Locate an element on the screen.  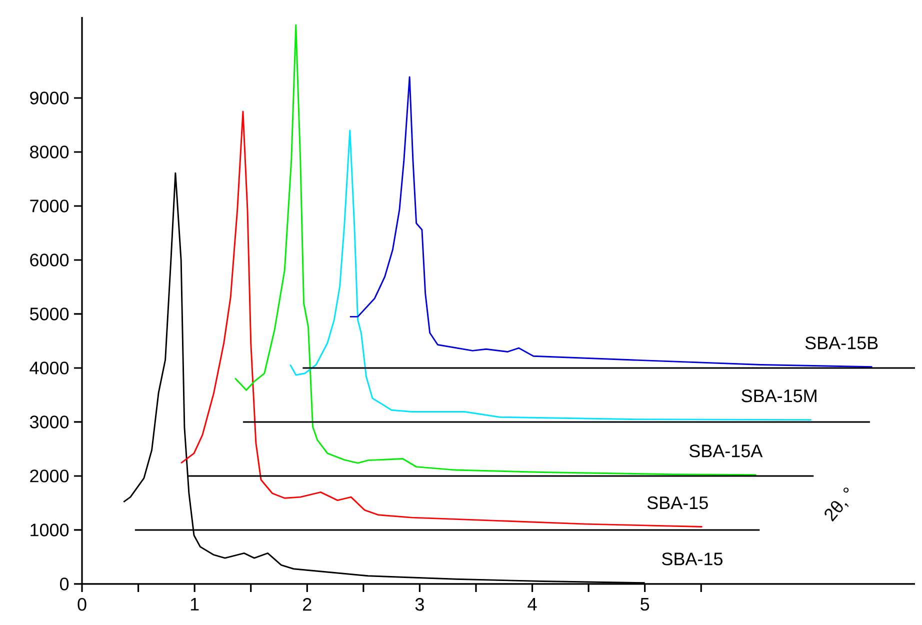
series-label: SBA-15B is located at coordinates (841, 343).